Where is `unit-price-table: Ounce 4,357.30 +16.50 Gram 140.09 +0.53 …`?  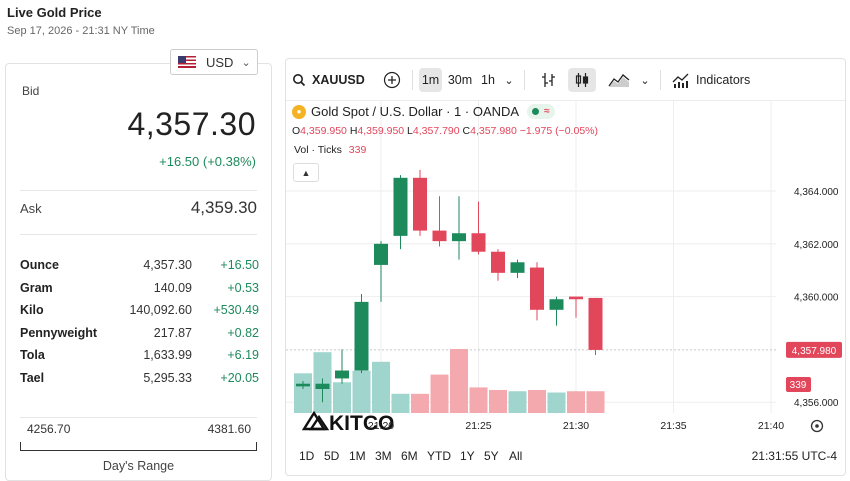 unit-price-table: Ounce 4,357.30 +16.50 Gram 140.09 +0.53 … is located at coordinates (139, 321).